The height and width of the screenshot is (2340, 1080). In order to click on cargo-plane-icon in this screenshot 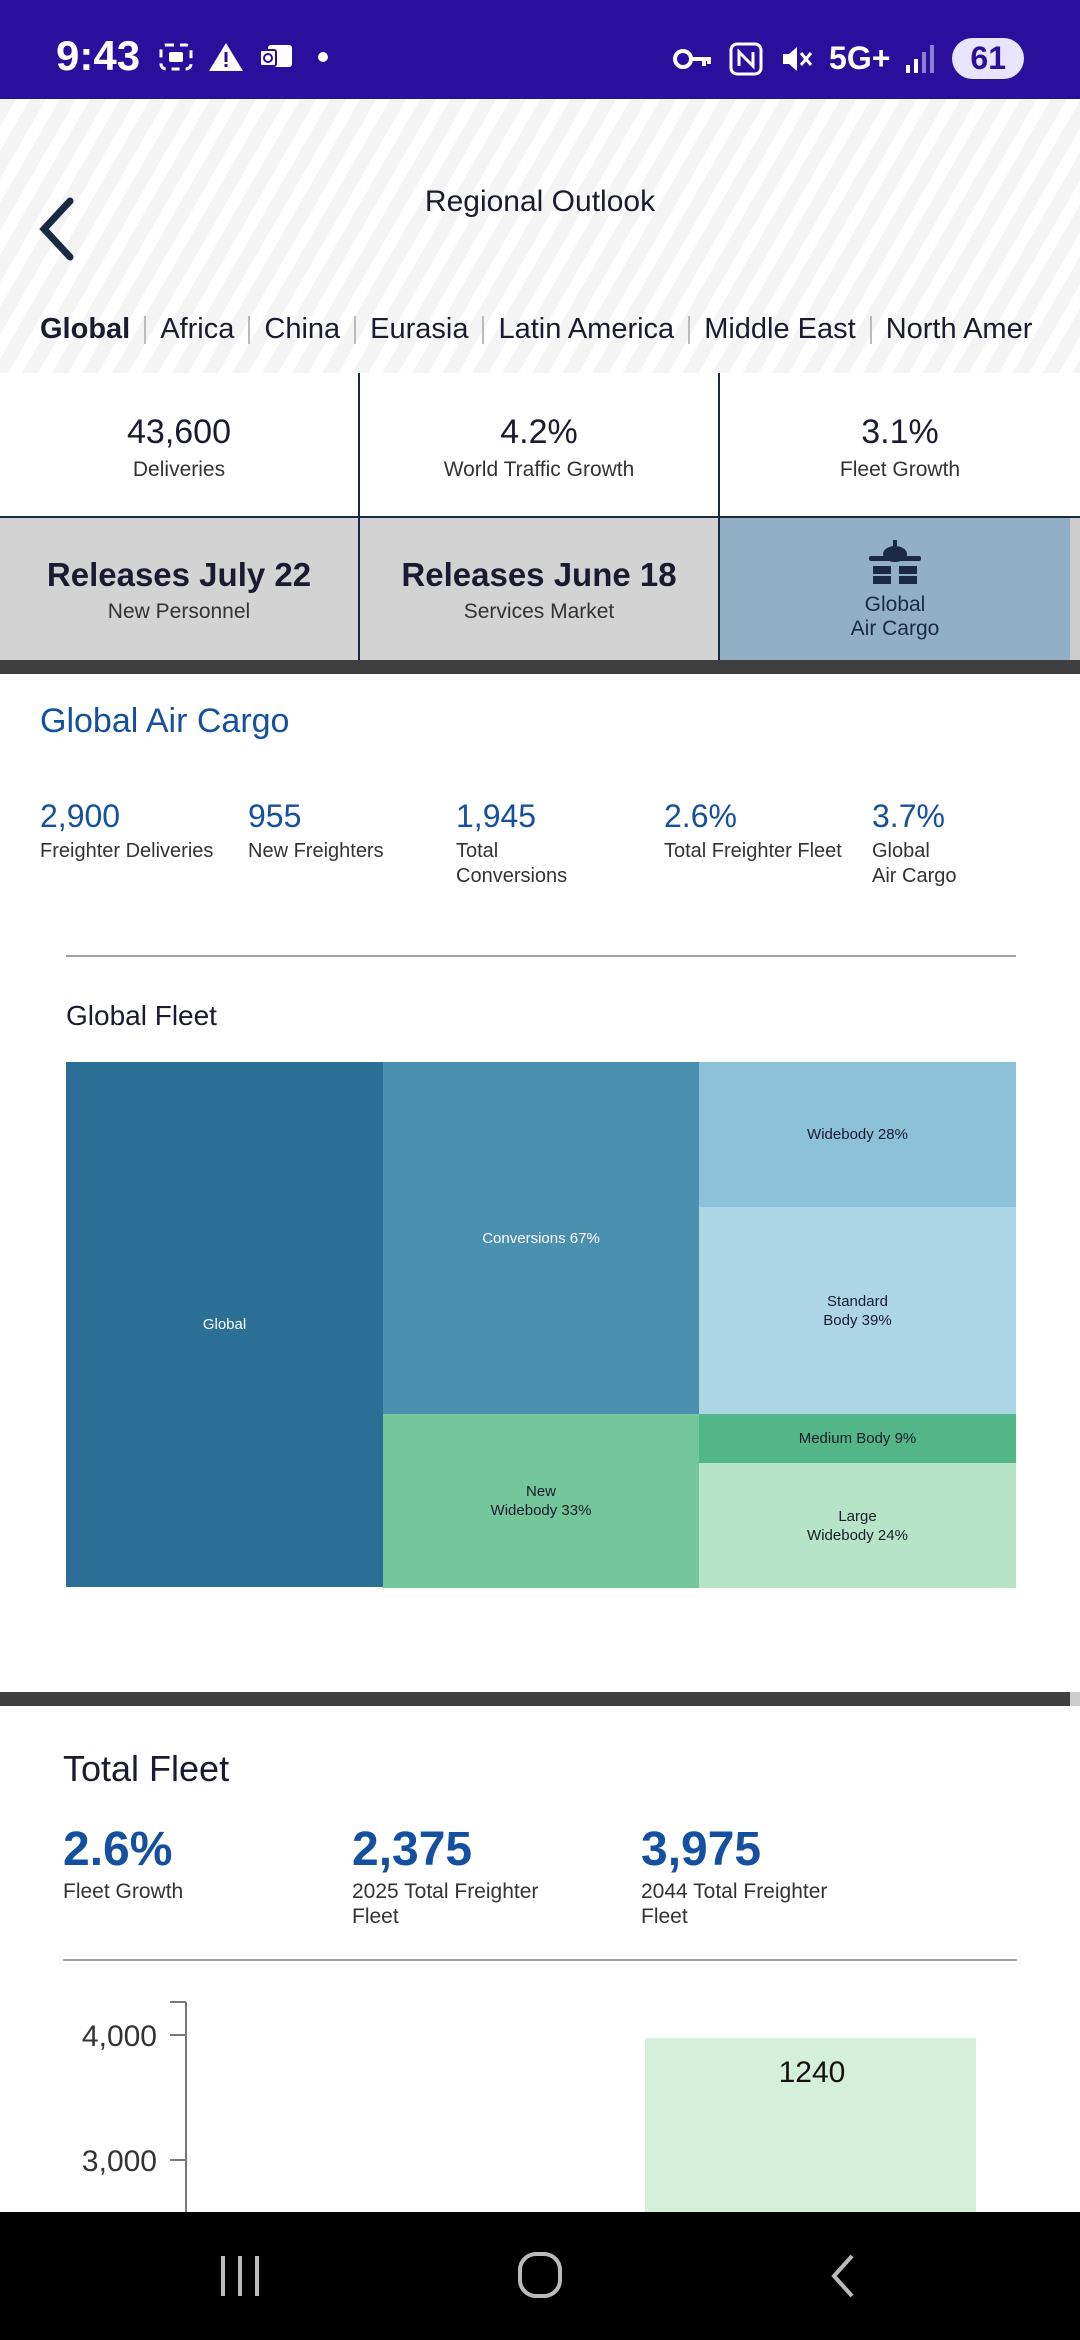, I will do `click(895, 562)`.